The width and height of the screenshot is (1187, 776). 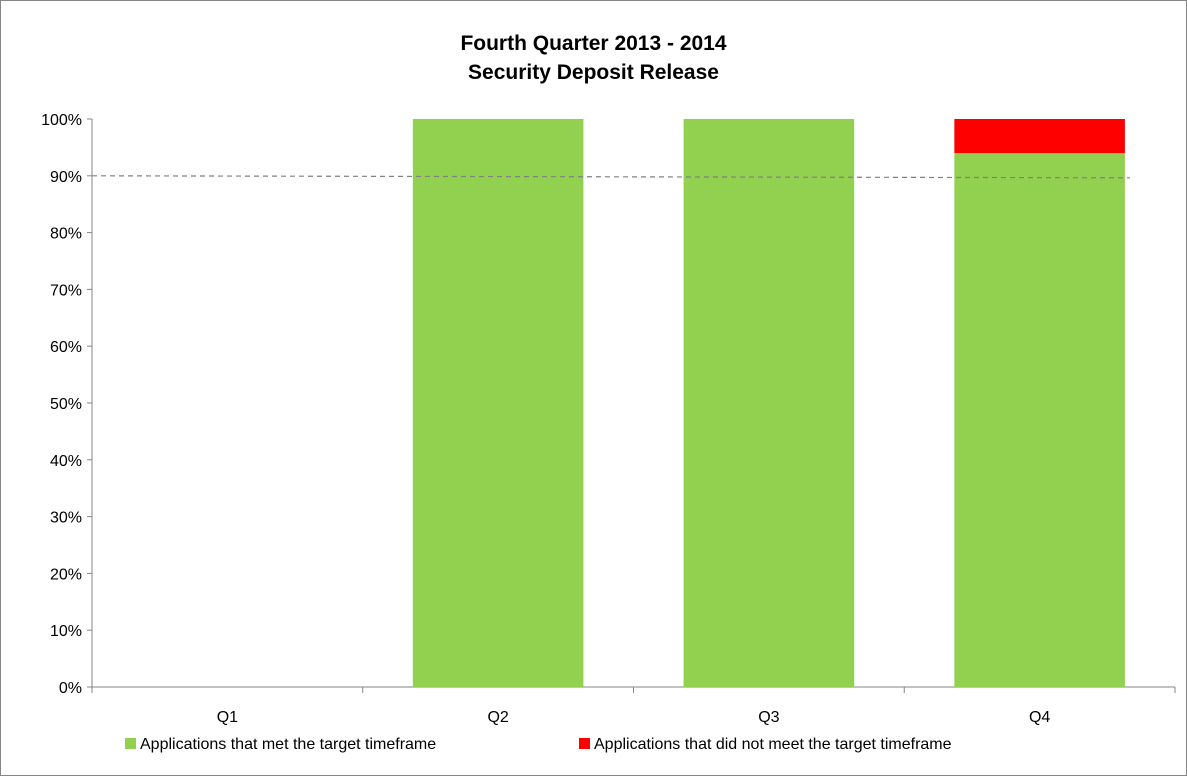 What do you see at coordinates (61, 120) in the screenshot?
I see `y-tick-label: 100%` at bounding box center [61, 120].